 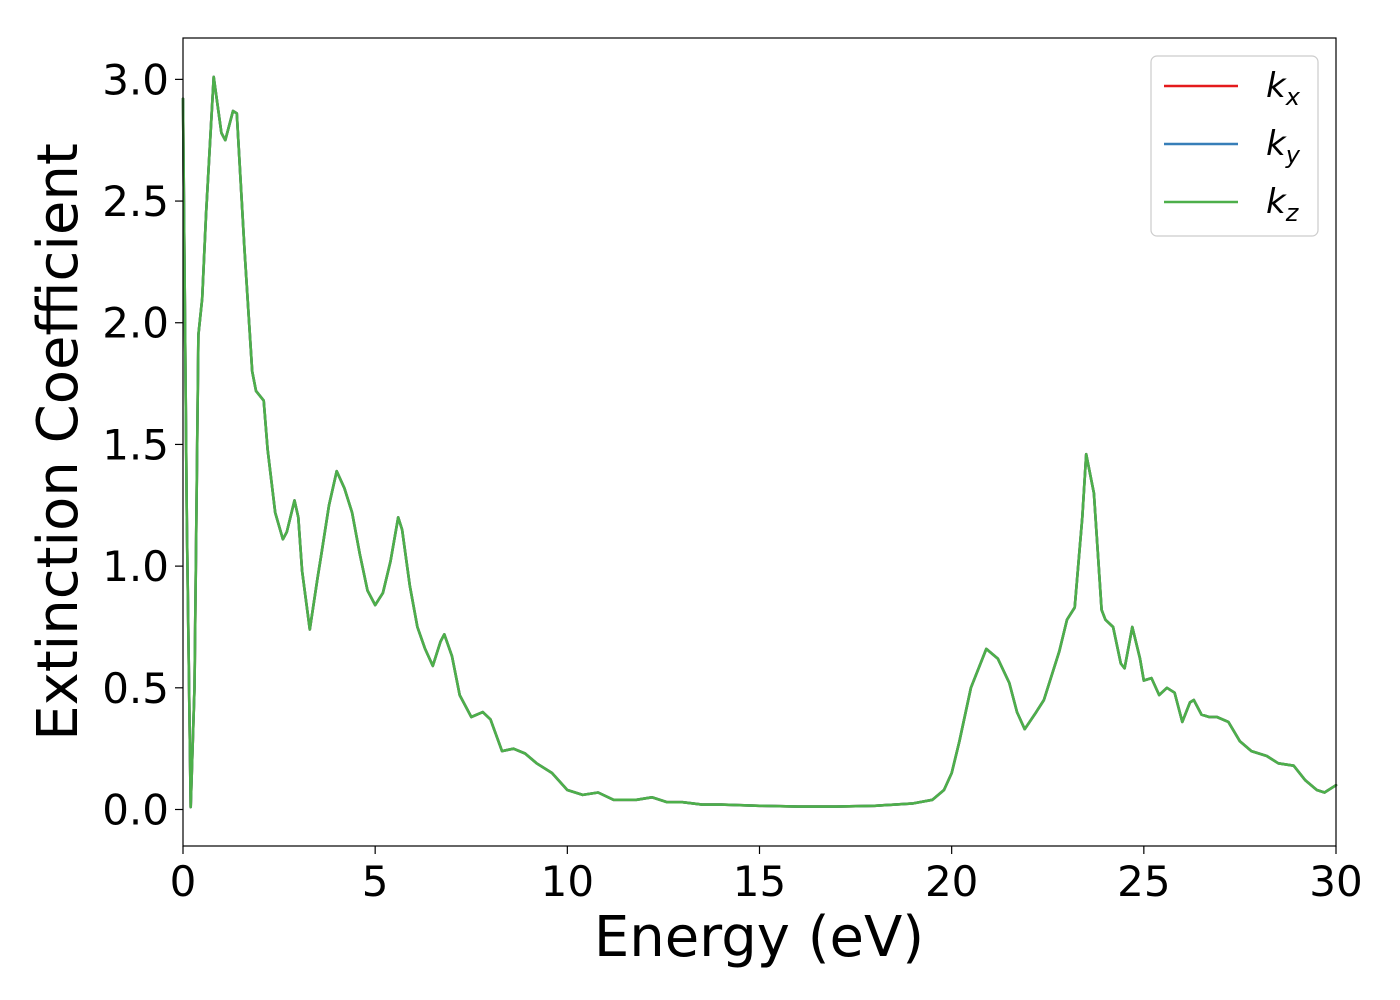 What do you see at coordinates (375, 881) in the screenshot?
I see `x-tick-label: 5` at bounding box center [375, 881].